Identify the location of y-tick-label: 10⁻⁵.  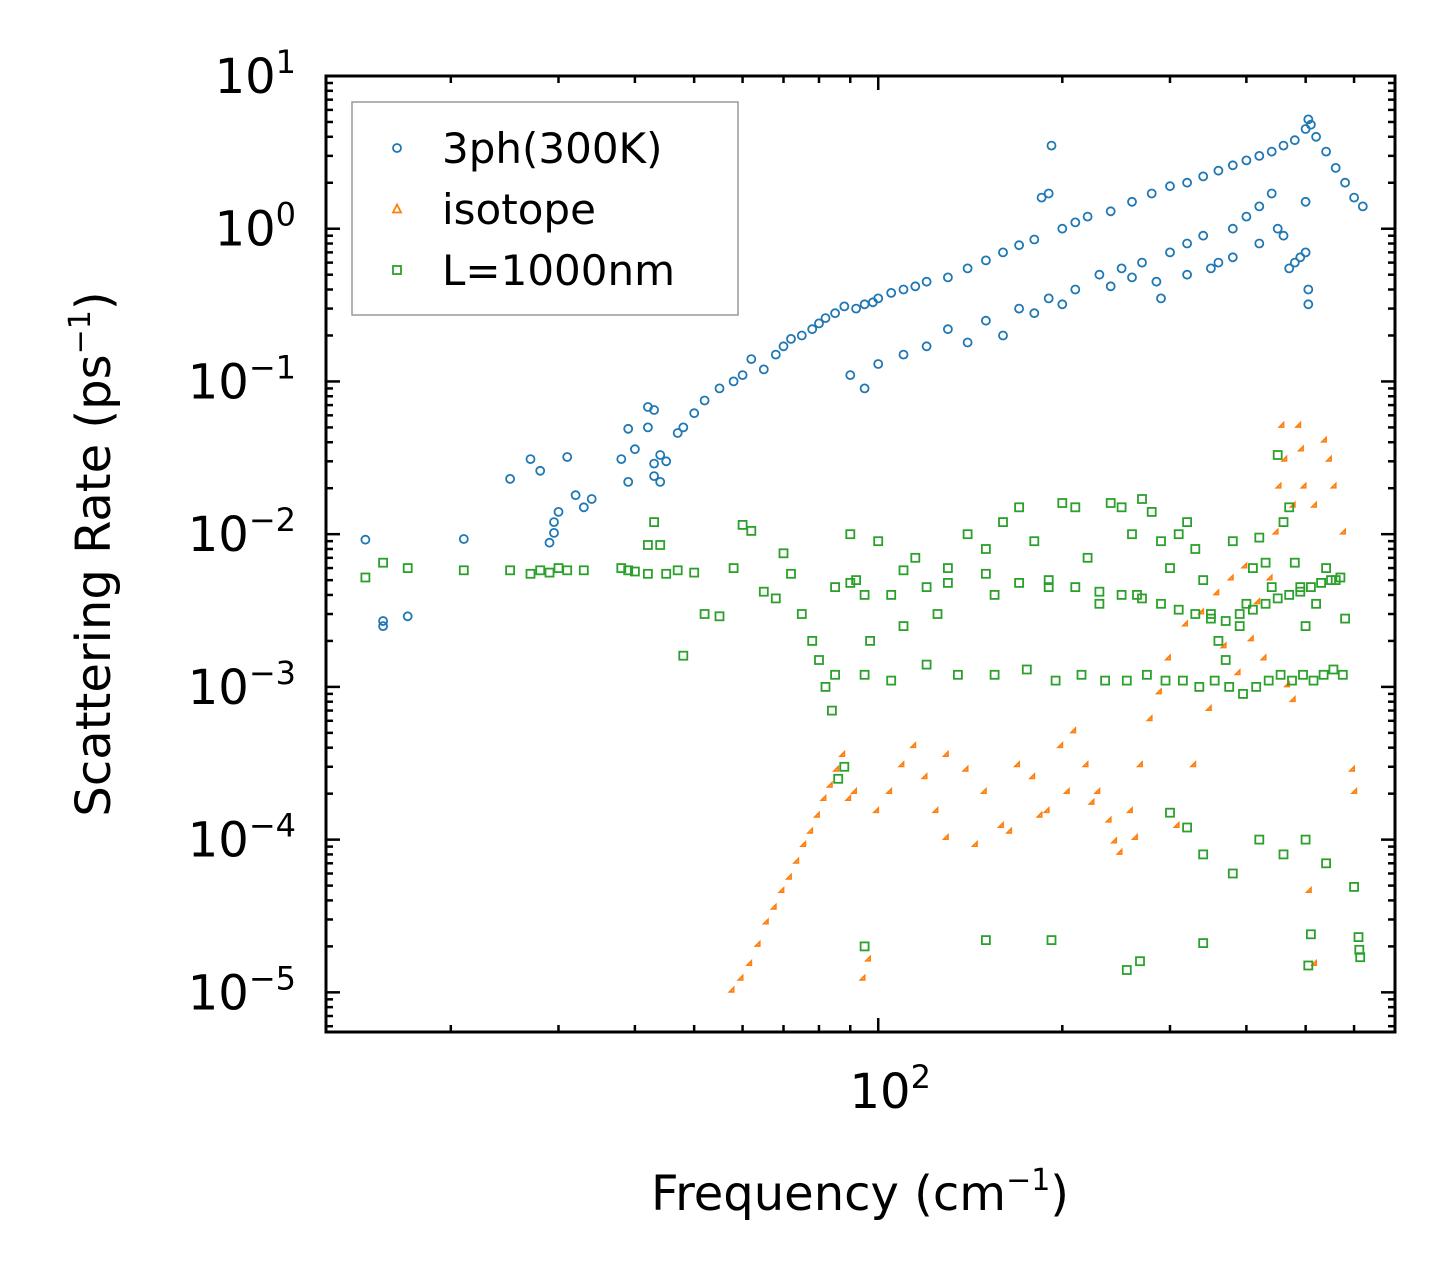
(242, 990).